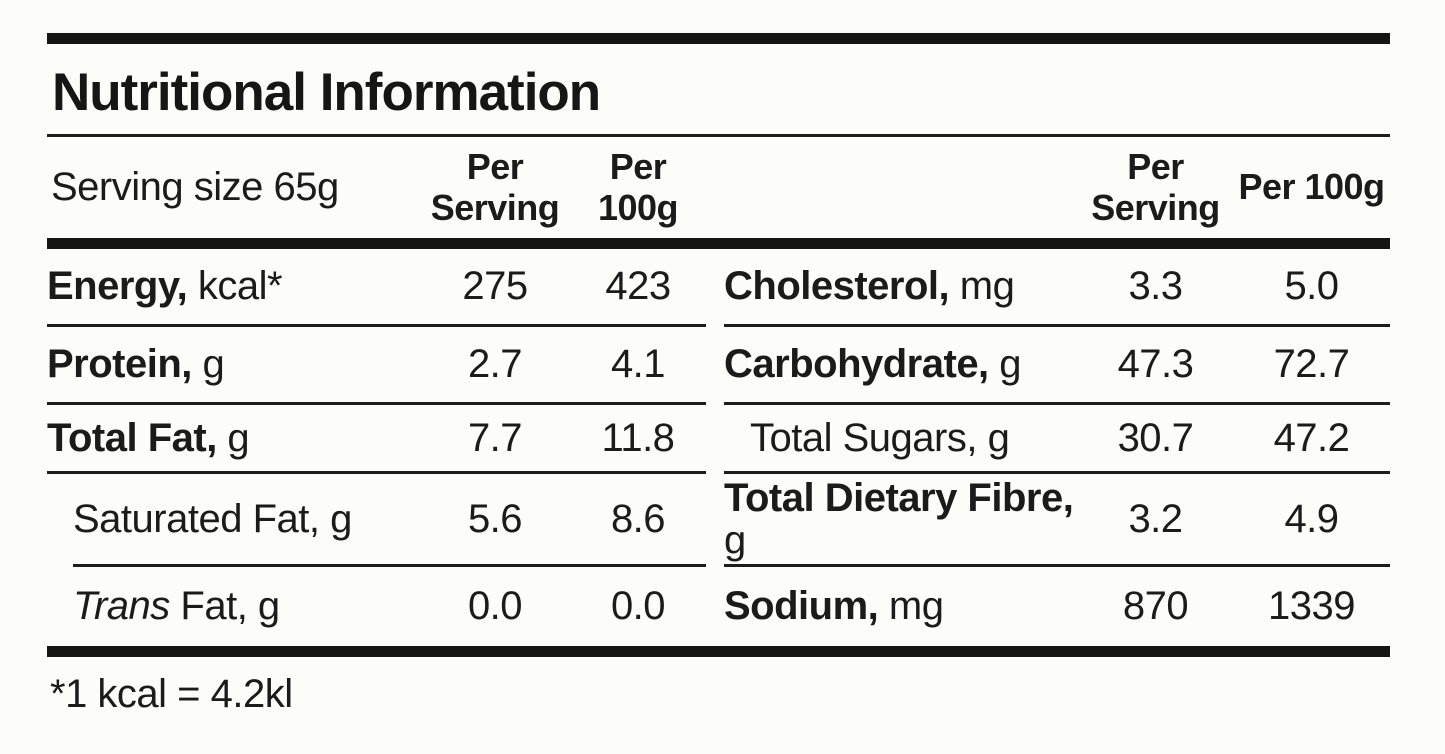  Describe the element at coordinates (1311, 518) in the screenshot. I see `value-per-100g: 4.9` at that location.